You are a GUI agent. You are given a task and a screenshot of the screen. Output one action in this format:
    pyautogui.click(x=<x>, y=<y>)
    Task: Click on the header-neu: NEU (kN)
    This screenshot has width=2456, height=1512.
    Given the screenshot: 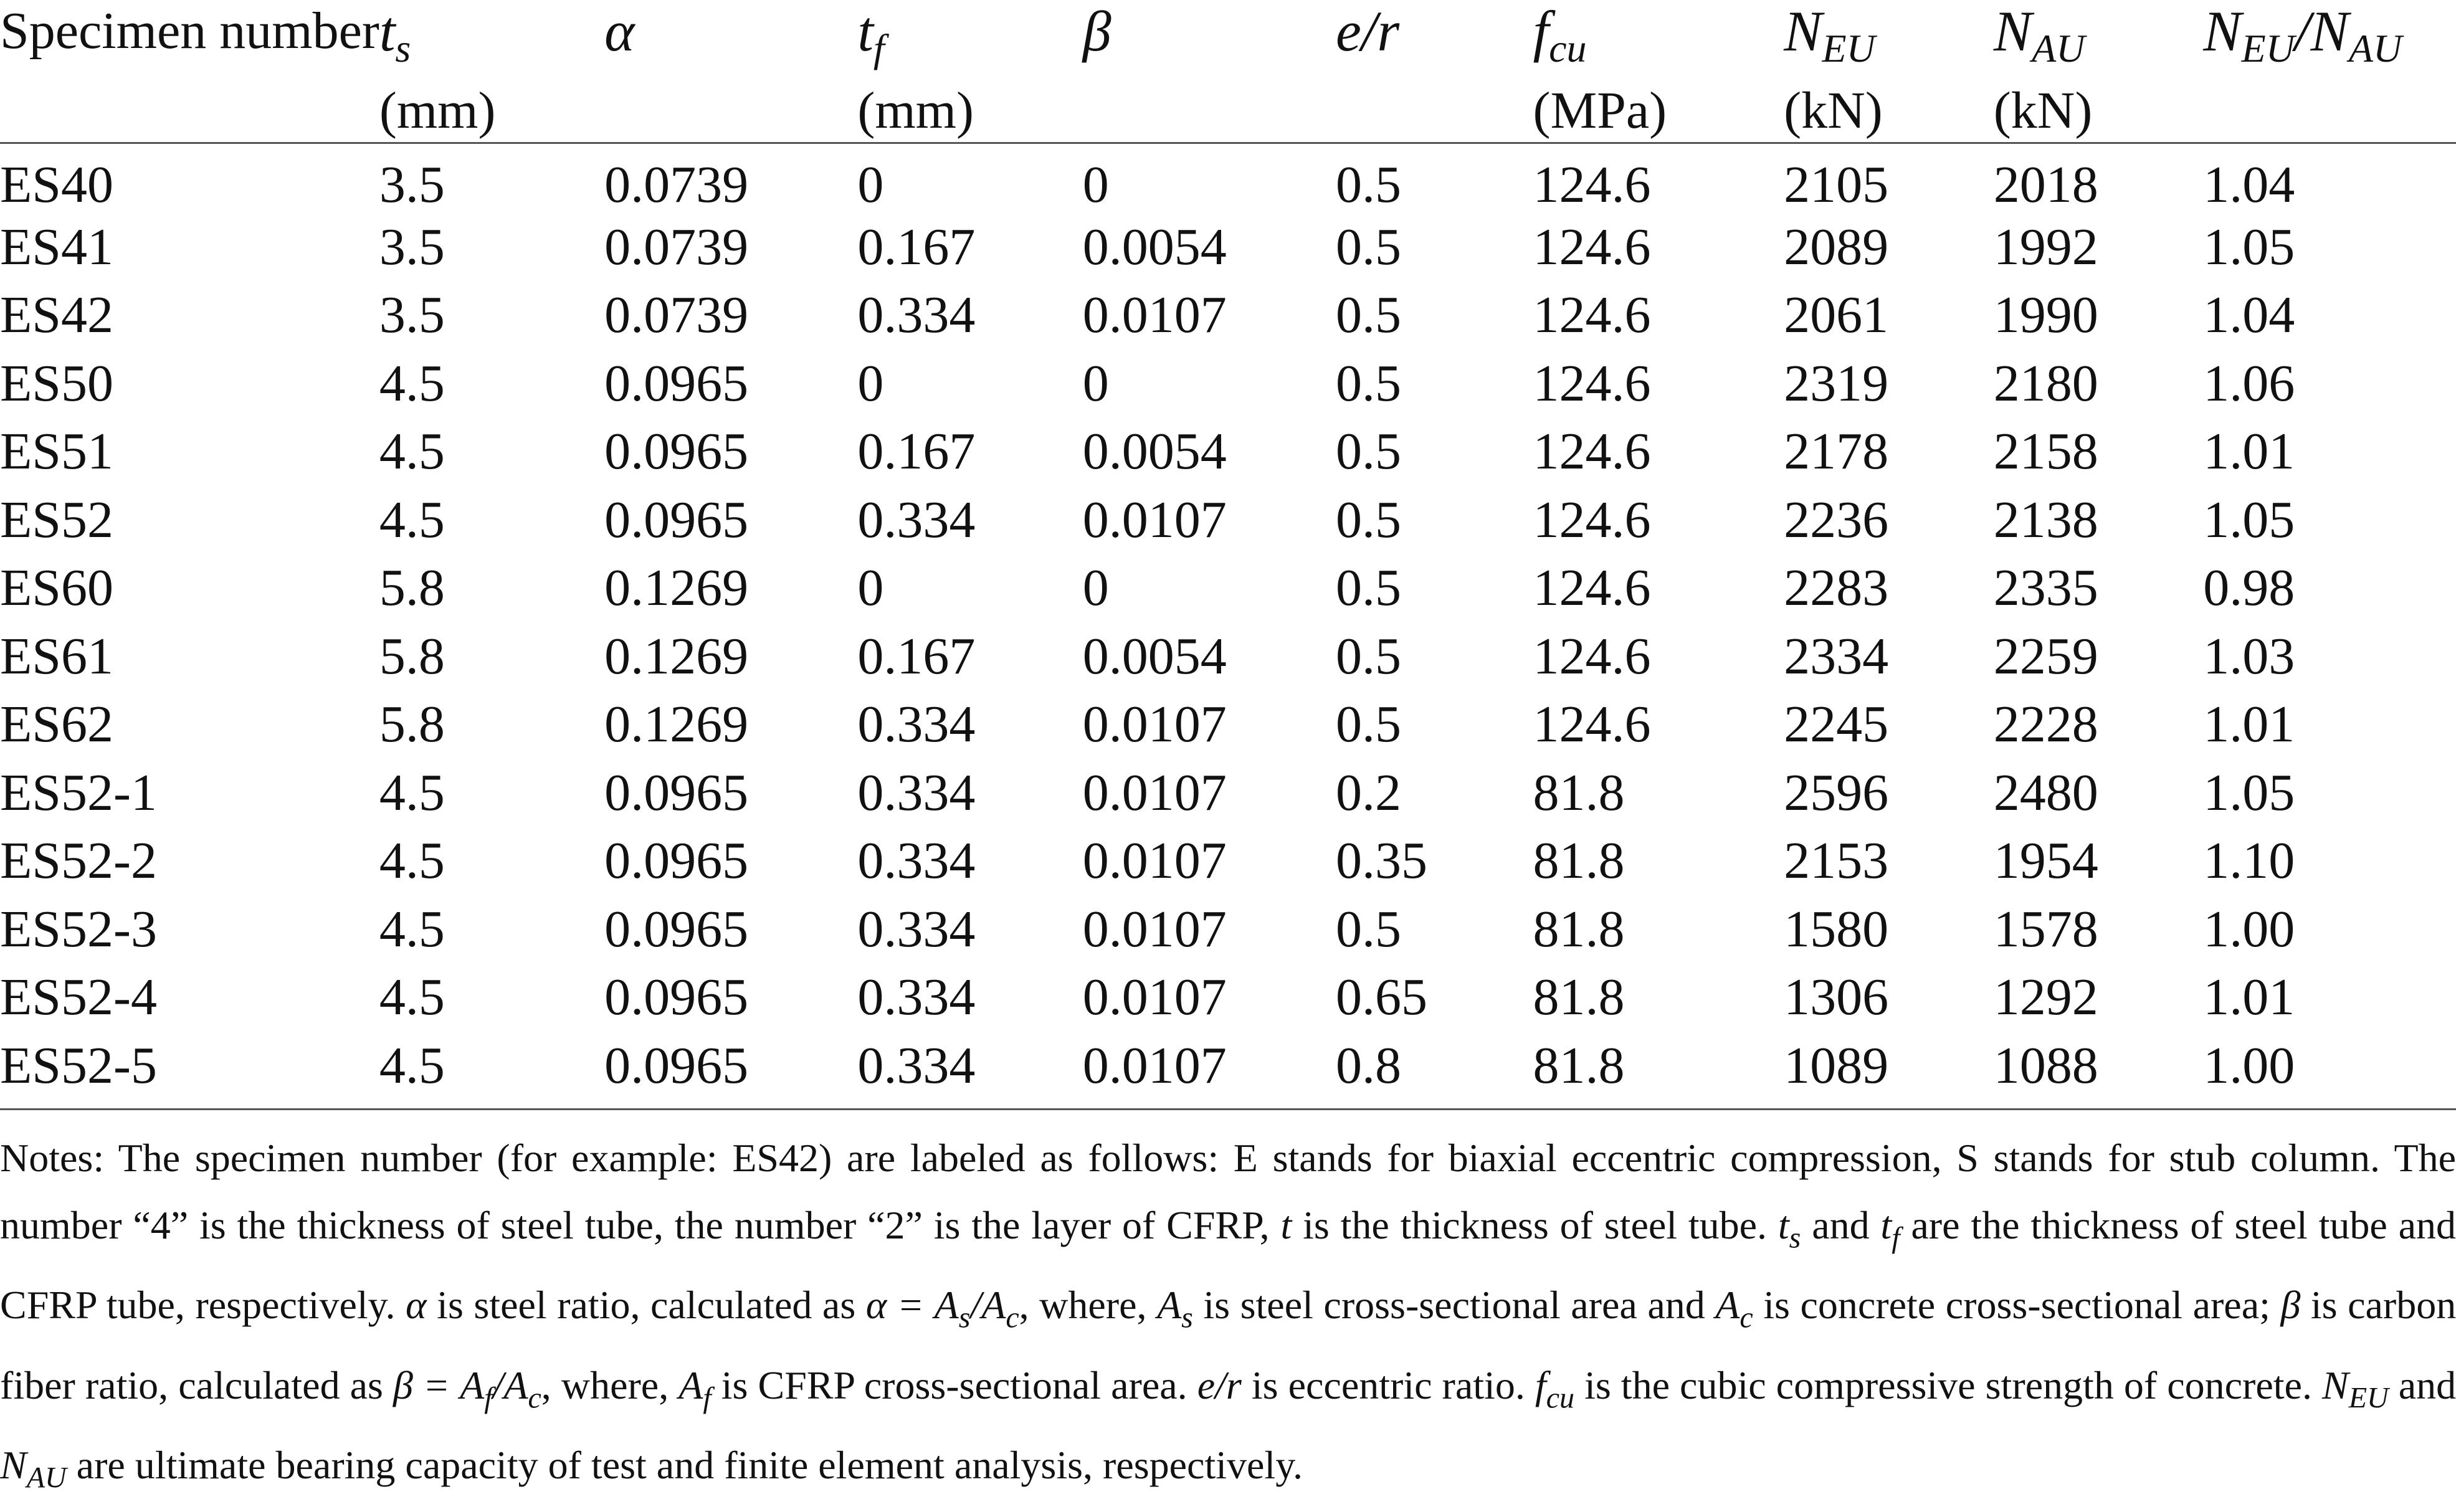 What is the action you would take?
    pyautogui.click(x=1889, y=71)
    